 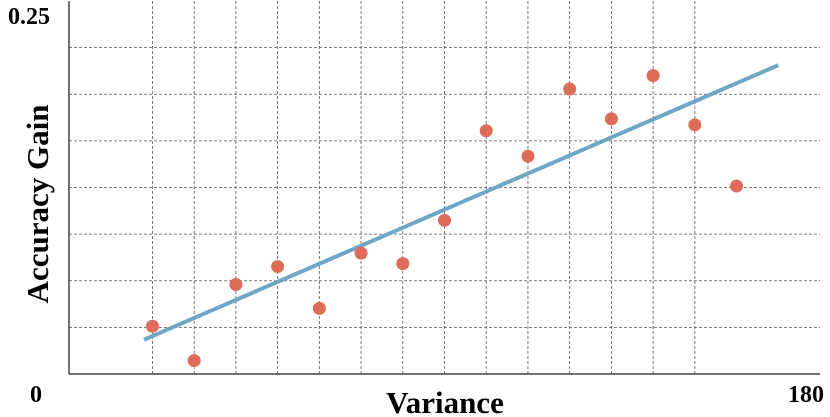 What do you see at coordinates (29, 17) in the screenshot?
I see `y-tick-label: 0.25` at bounding box center [29, 17].